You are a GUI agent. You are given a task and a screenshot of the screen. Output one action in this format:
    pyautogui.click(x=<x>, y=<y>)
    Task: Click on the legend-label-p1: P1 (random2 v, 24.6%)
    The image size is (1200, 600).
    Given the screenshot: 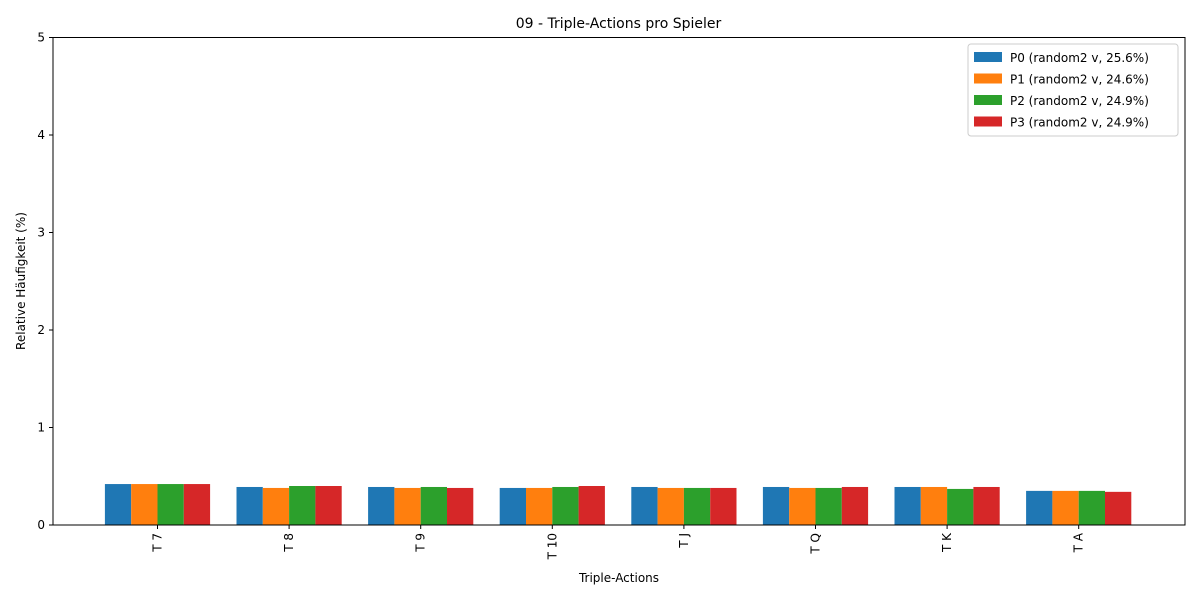 What is the action you would take?
    pyautogui.click(x=1079, y=80)
    